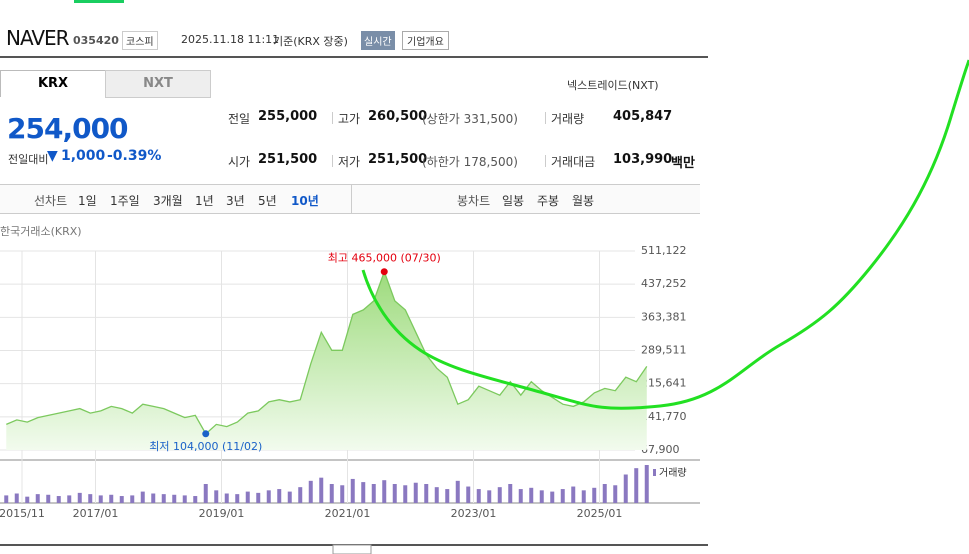 Image resolution: width=969 pixels, height=554 pixels. I want to click on y-tick-label: 67,900, so click(660, 449).